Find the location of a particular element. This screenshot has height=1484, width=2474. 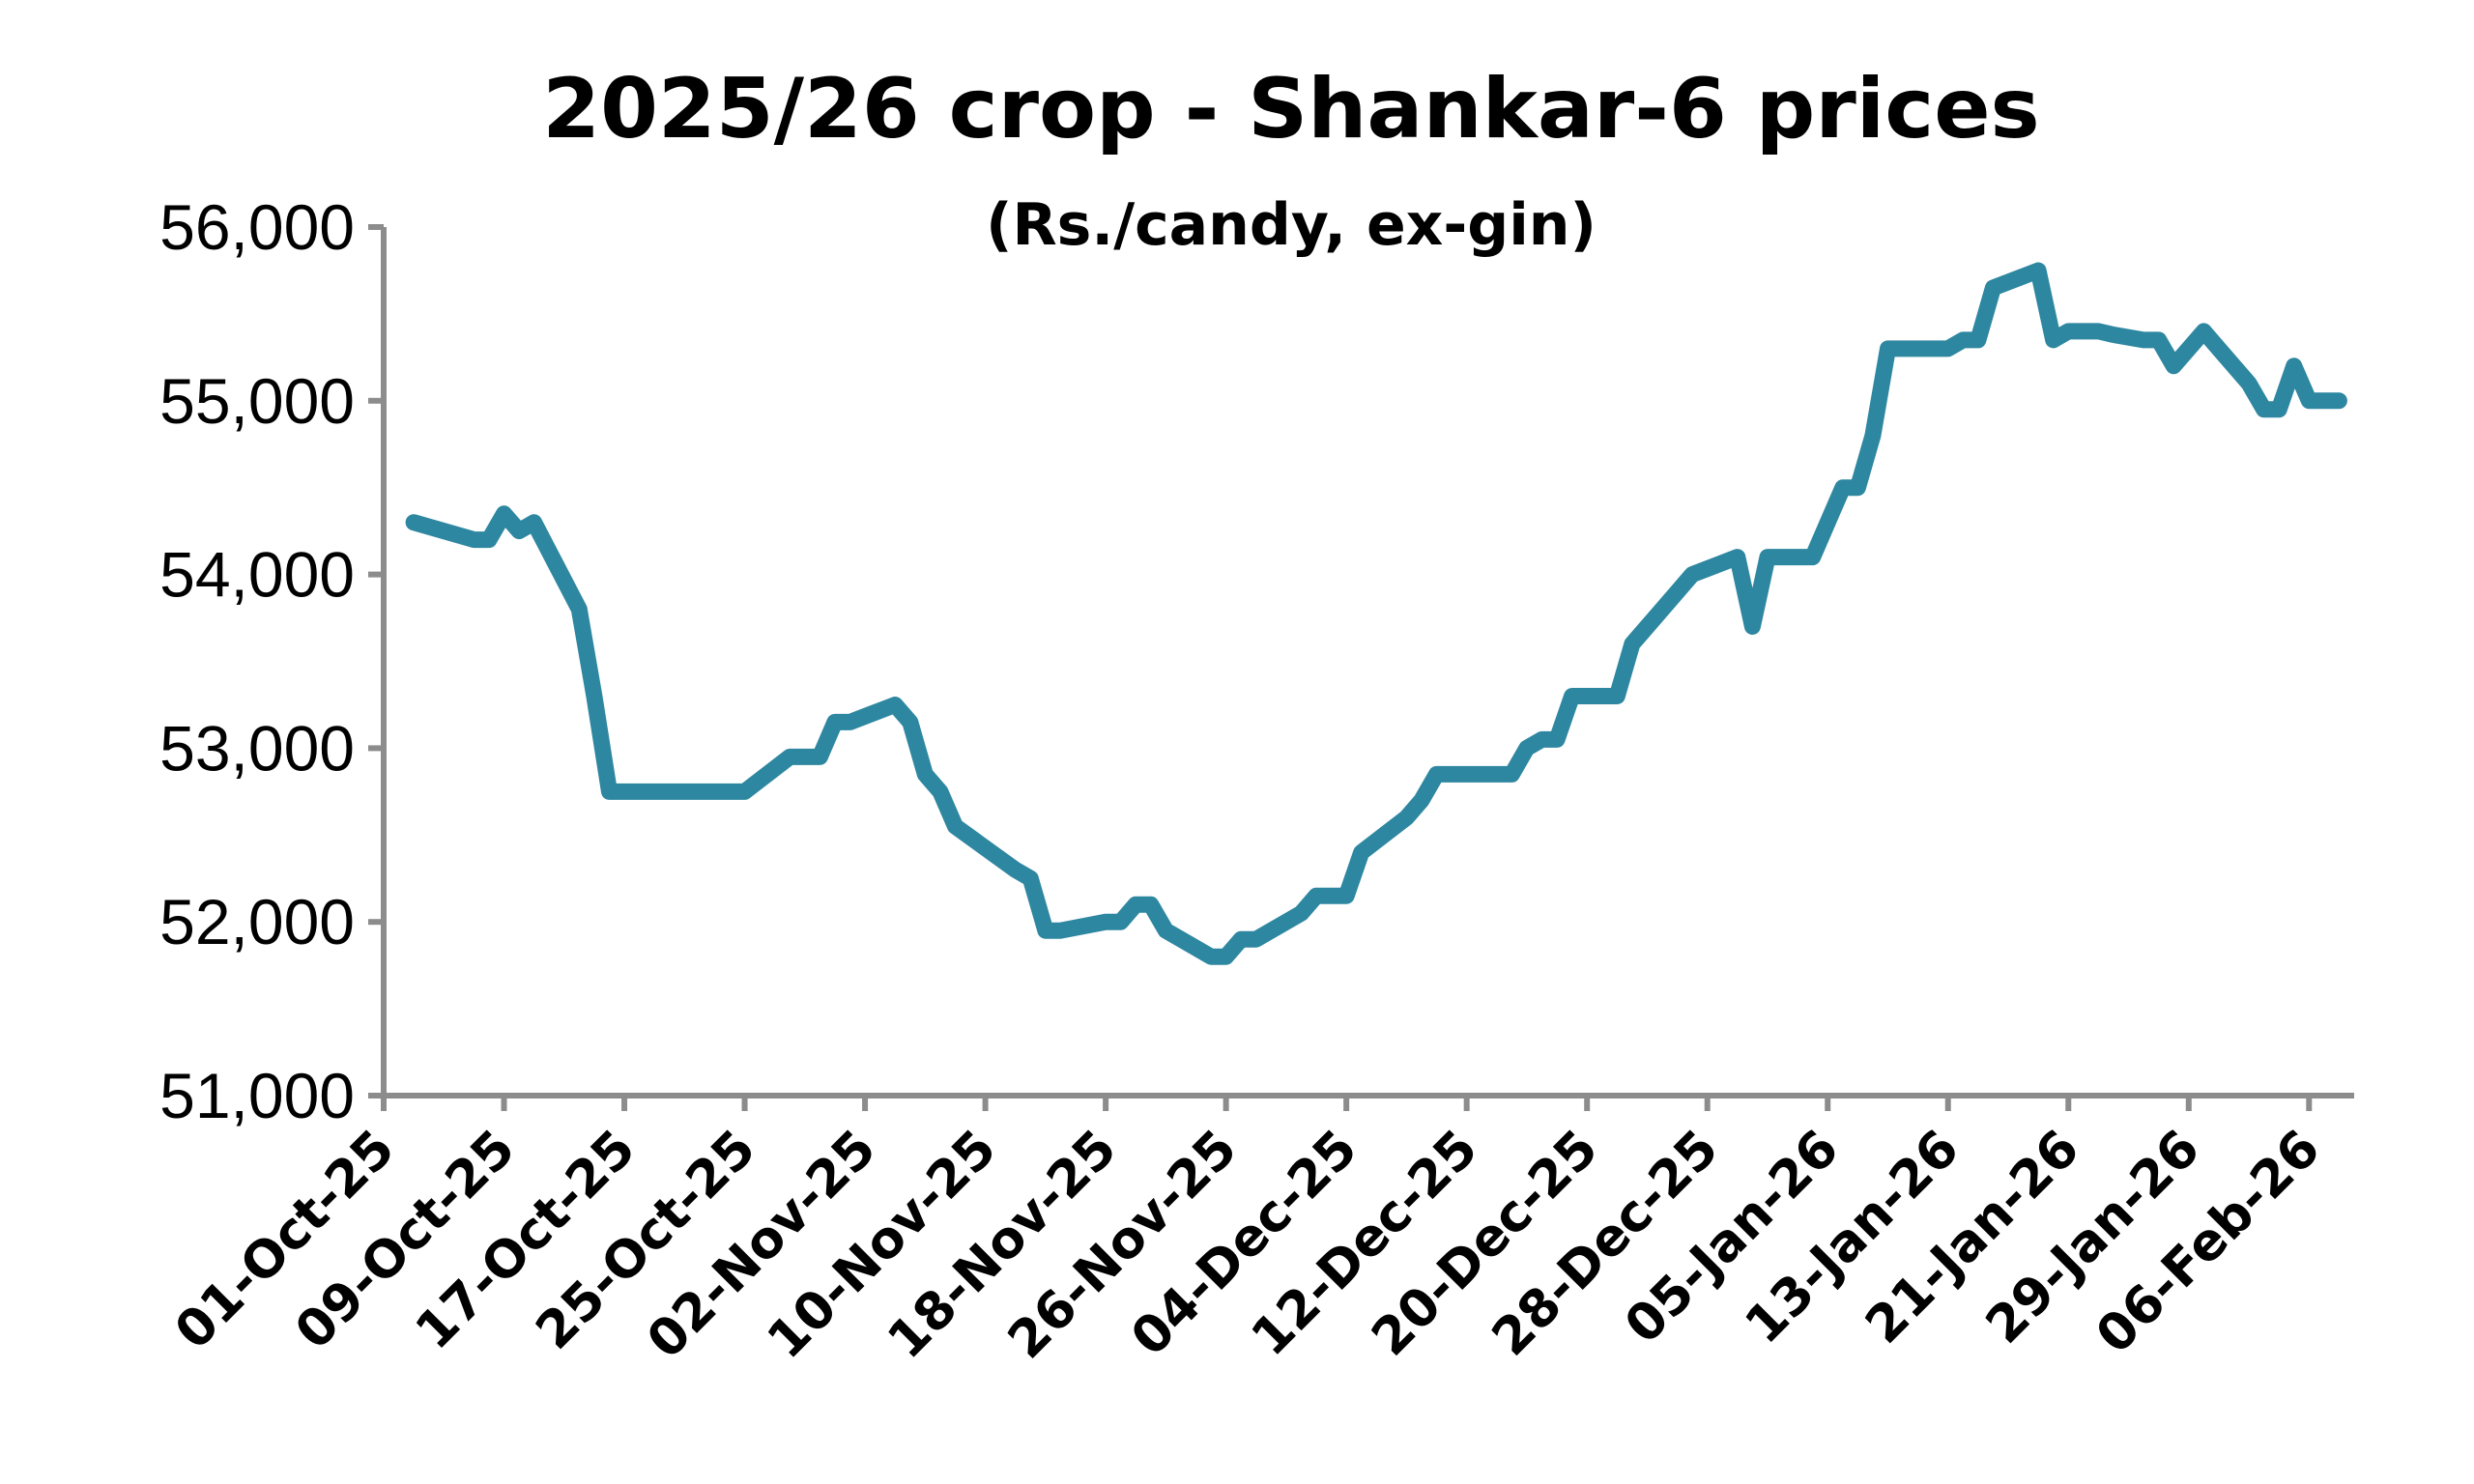

y-tick-label: 56,000 is located at coordinates (257, 227).